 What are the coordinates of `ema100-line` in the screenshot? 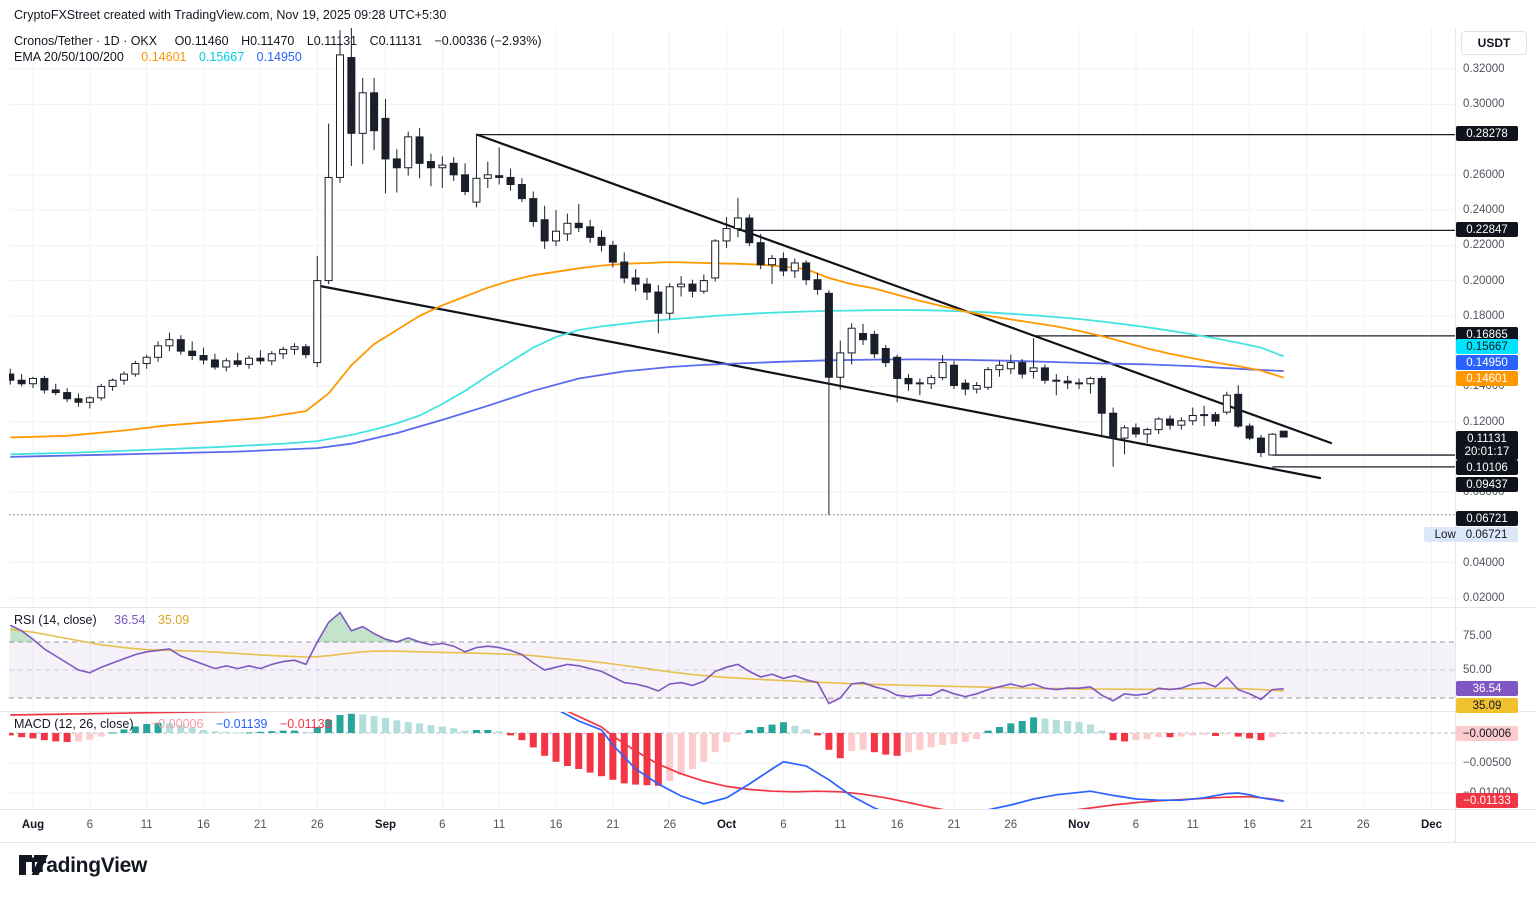 It's located at (647, 408).